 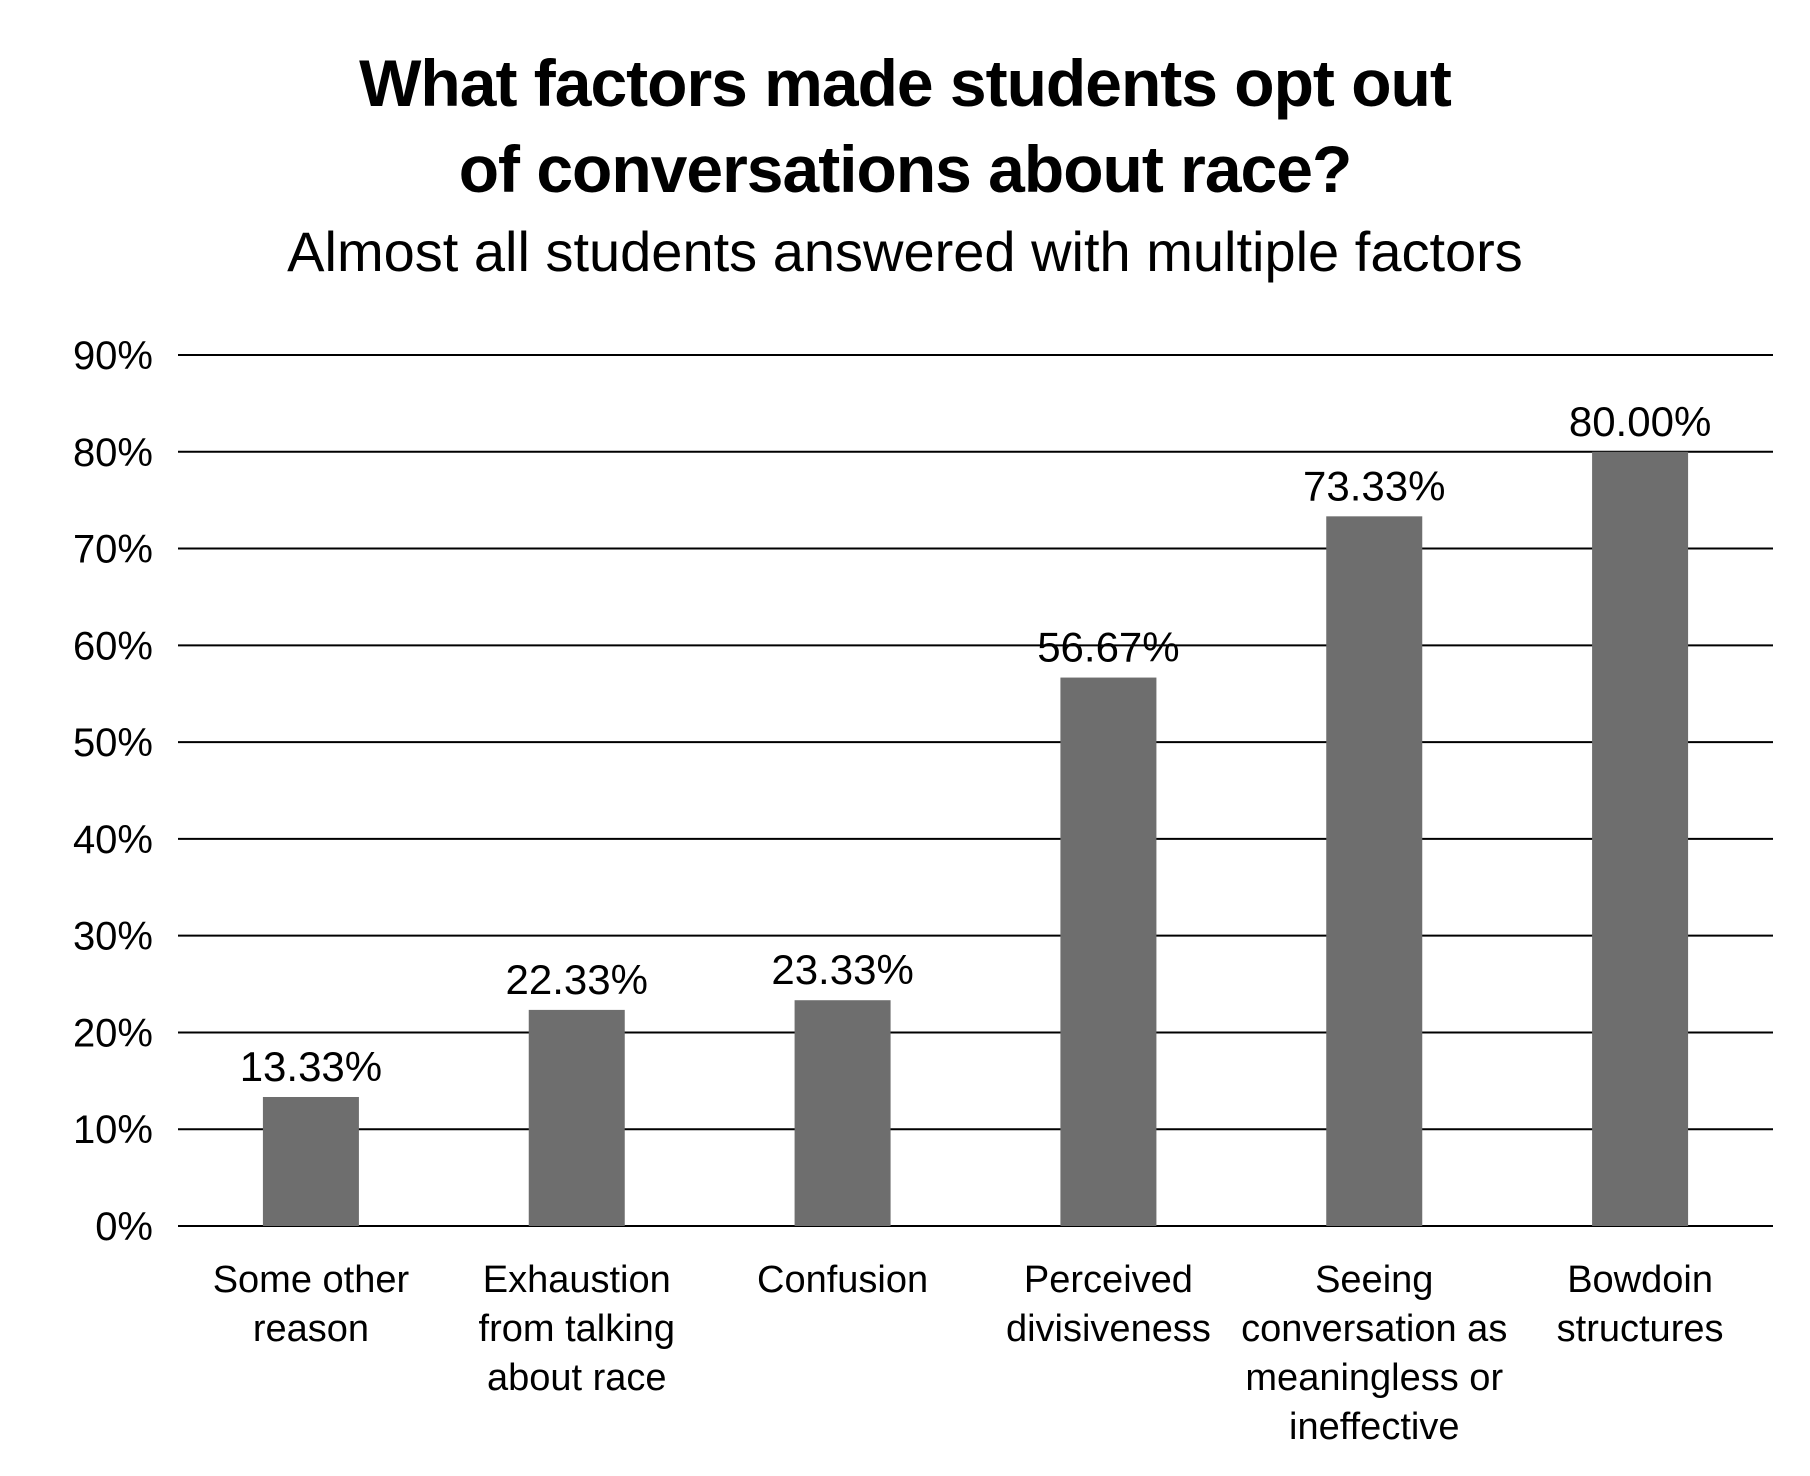 What do you see at coordinates (1374, 1427) in the screenshot?
I see `x-tick-label-line: ineffective` at bounding box center [1374, 1427].